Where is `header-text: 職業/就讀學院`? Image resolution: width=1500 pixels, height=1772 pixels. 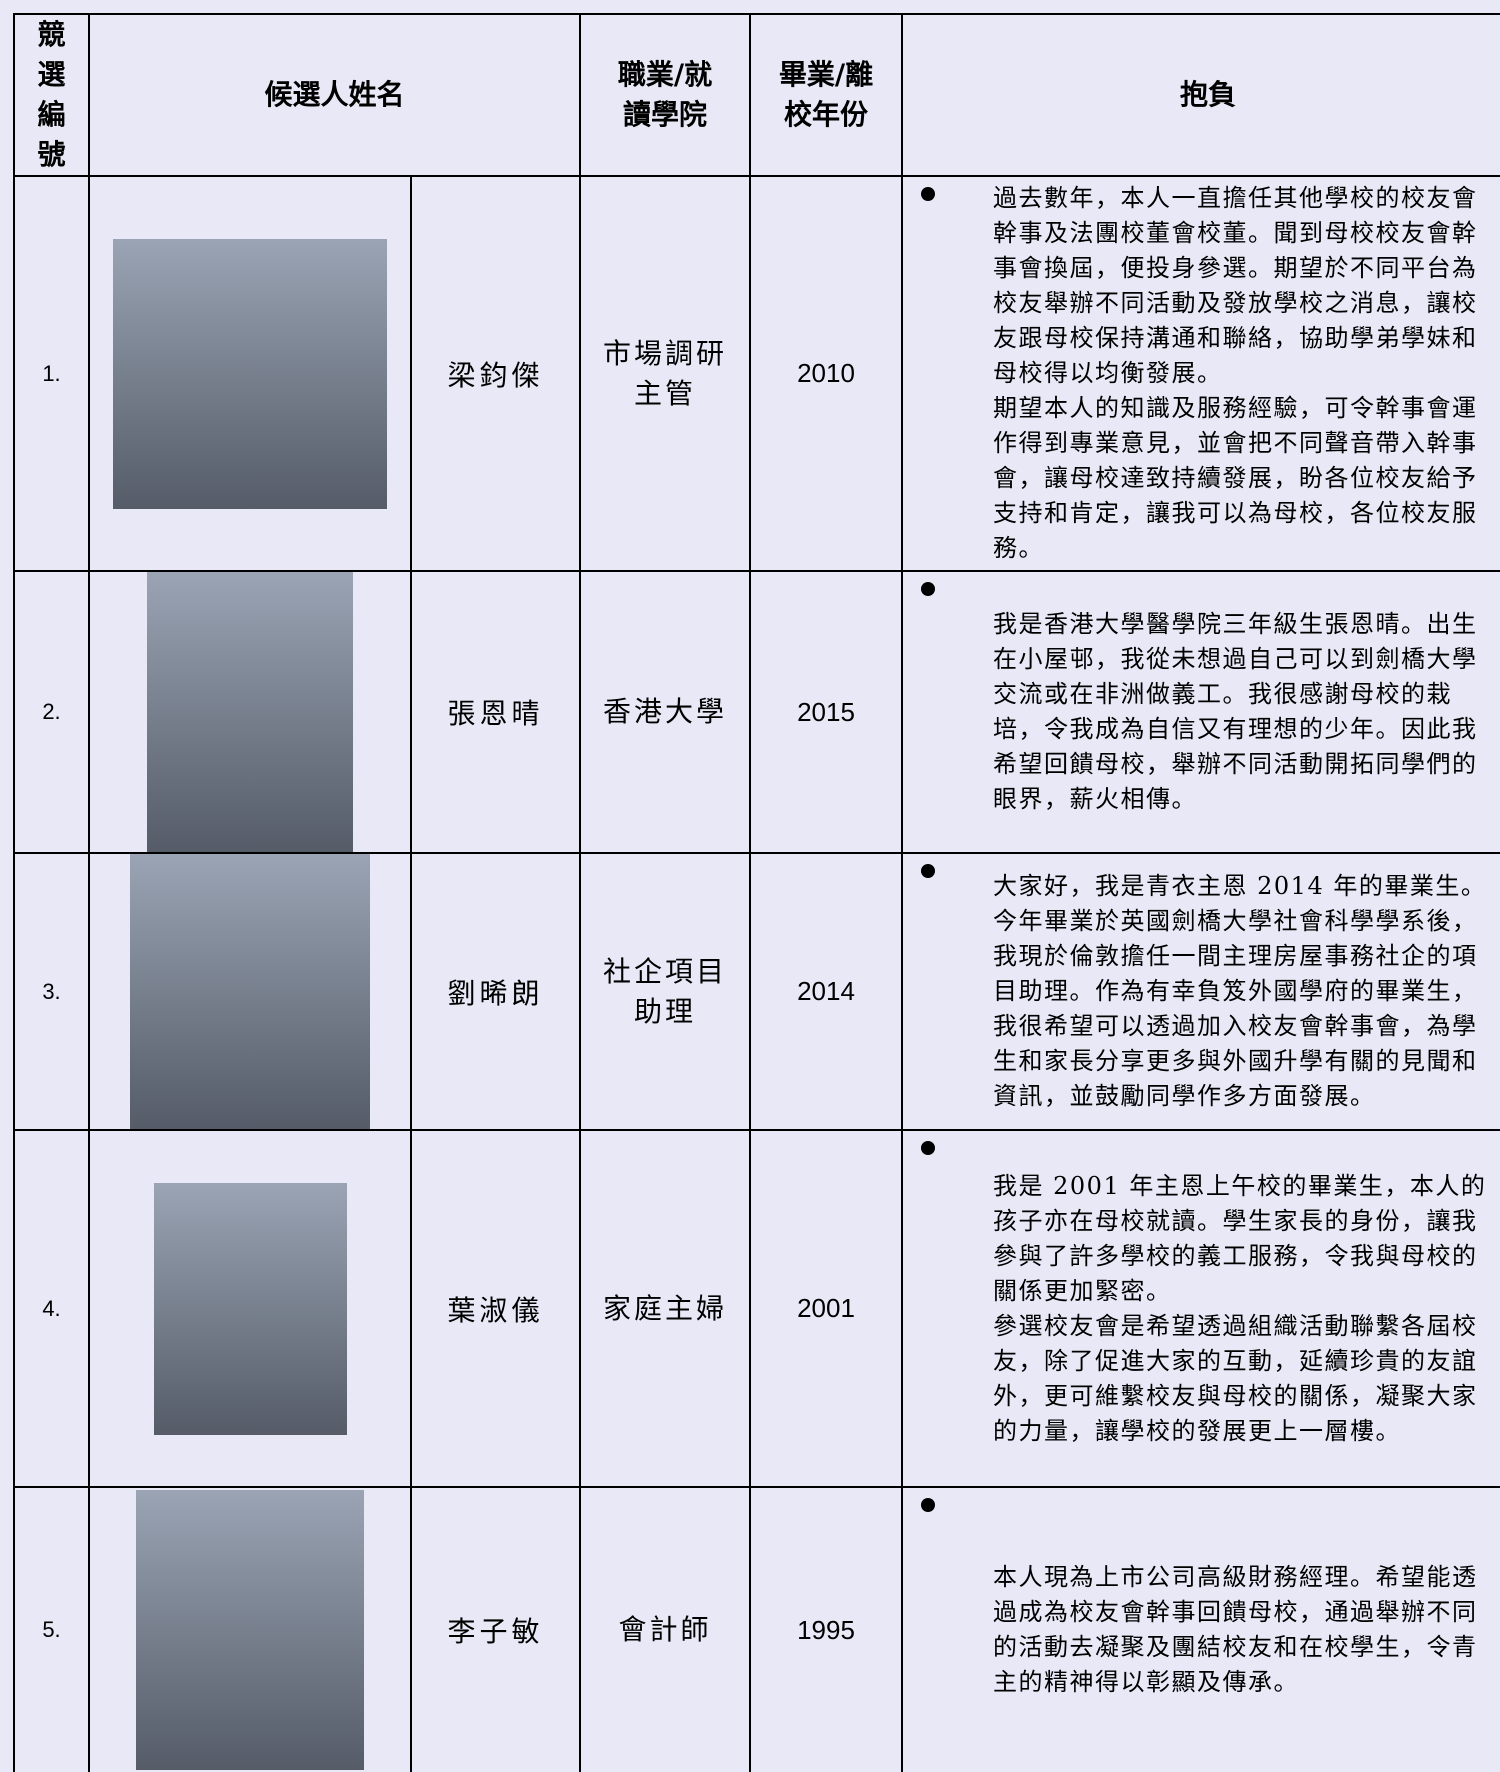 header-text: 職業/就讀學院 is located at coordinates (665, 94).